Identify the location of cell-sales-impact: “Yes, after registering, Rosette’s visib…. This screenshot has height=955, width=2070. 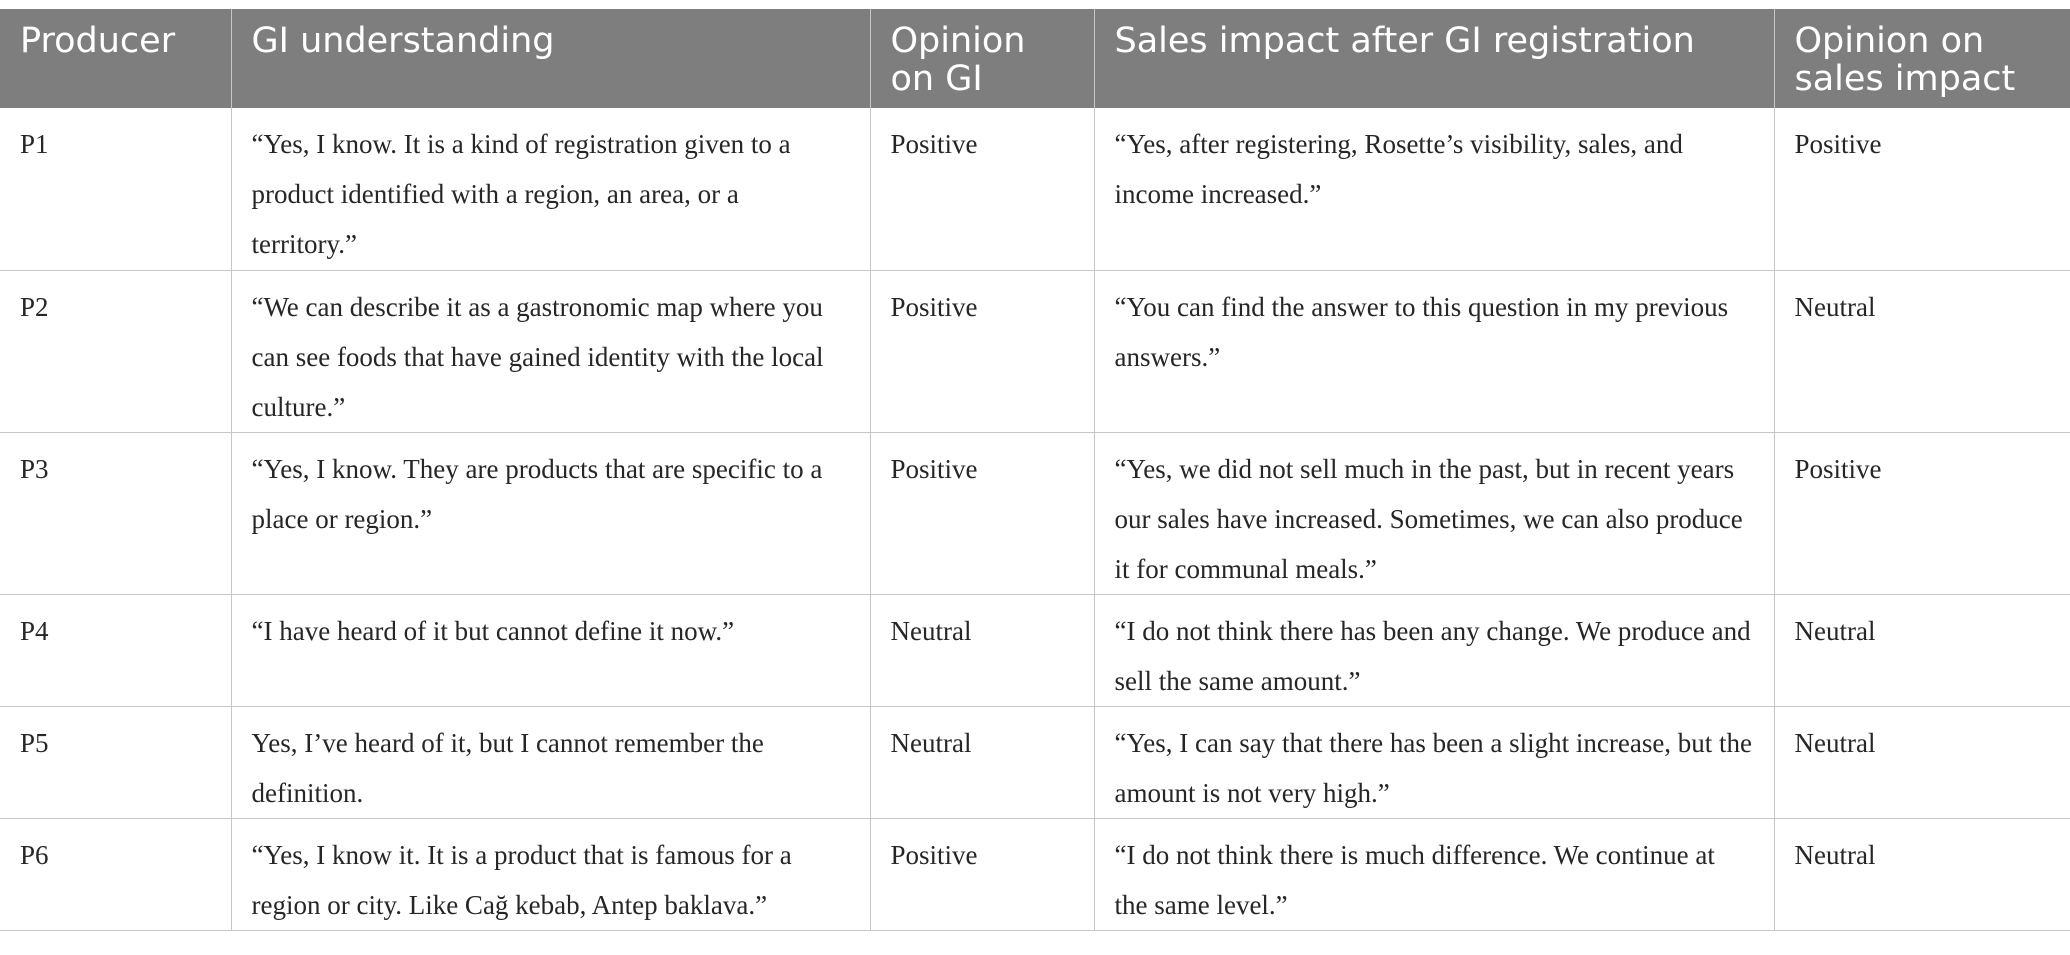
(1434, 189).